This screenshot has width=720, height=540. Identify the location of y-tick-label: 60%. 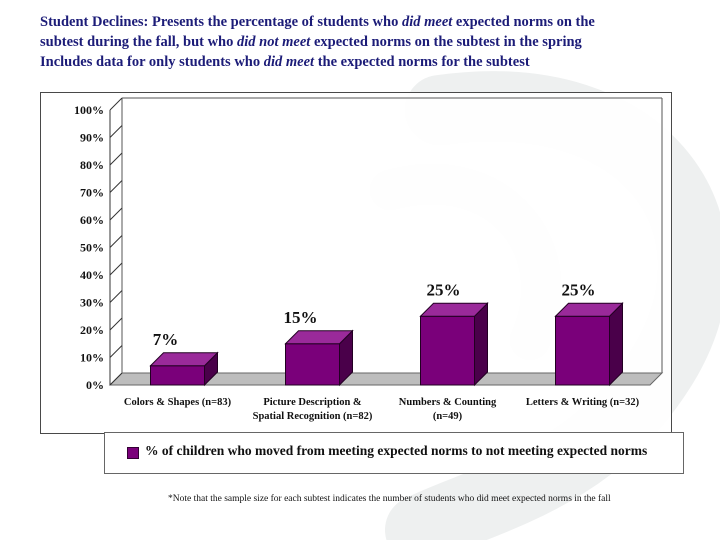
(92, 220).